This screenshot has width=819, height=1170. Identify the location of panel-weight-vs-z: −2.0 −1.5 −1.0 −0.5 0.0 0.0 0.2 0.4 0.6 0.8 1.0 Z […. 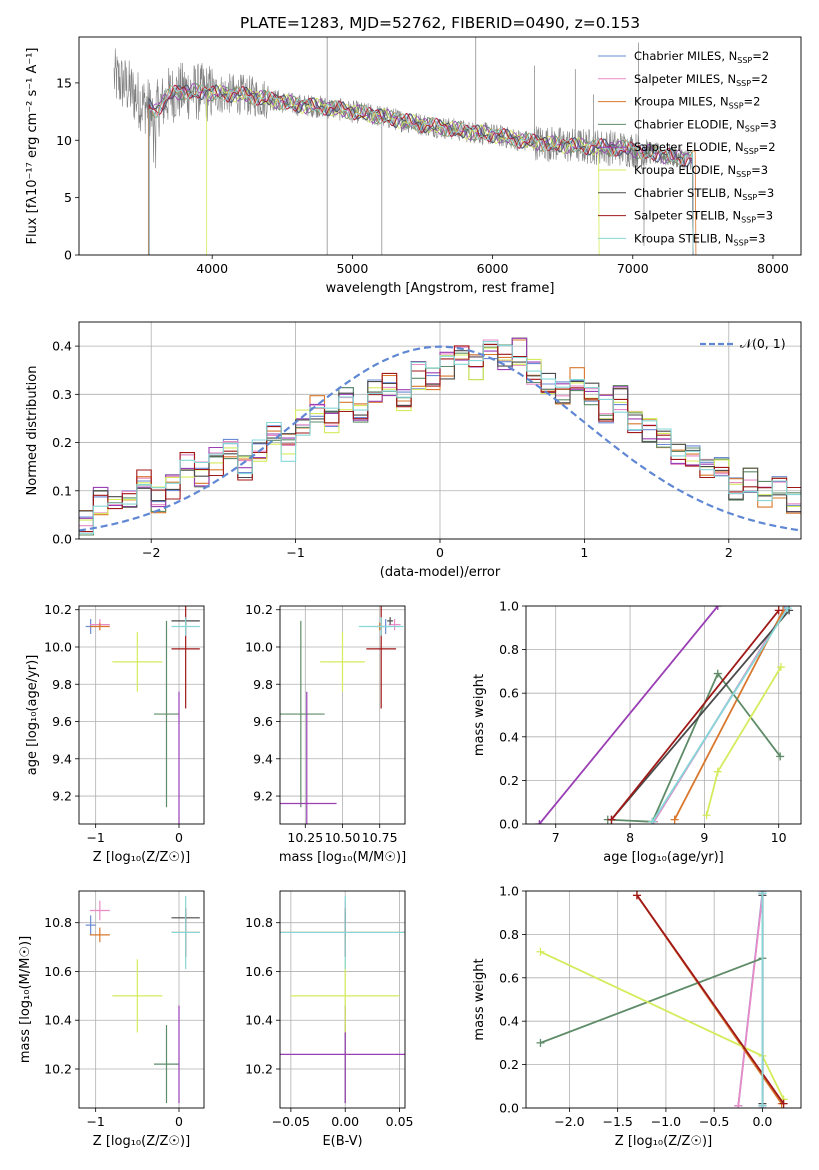
(637, 1016).